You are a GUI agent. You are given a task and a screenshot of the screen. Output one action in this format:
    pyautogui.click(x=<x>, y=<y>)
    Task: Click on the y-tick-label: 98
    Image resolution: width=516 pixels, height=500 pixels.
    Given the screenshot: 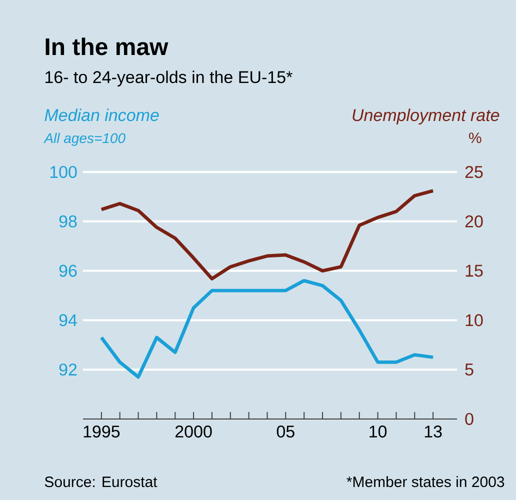 What is the action you would take?
    pyautogui.click(x=68, y=221)
    